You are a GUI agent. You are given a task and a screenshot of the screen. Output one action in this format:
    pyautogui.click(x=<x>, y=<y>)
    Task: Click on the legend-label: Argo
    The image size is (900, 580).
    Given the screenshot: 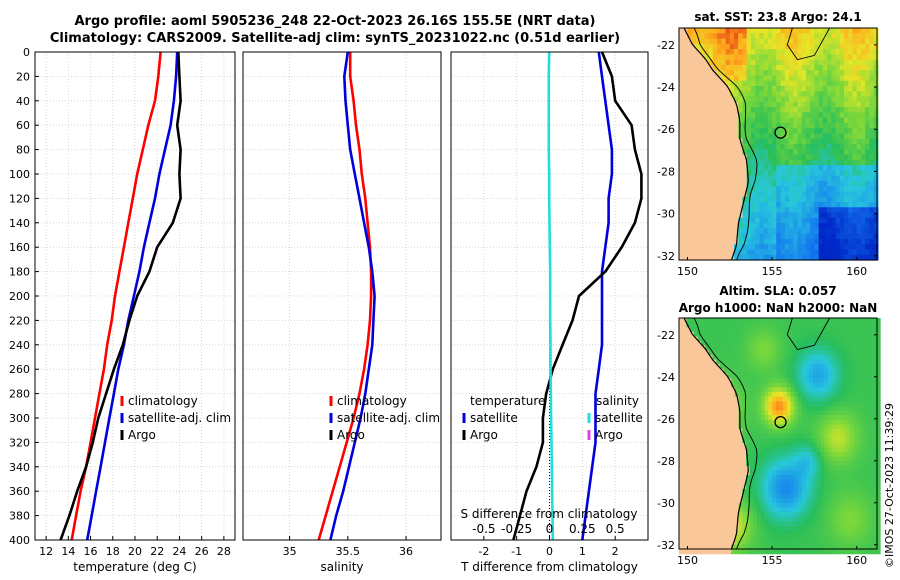 What is the action you would take?
    pyautogui.click(x=351, y=435)
    